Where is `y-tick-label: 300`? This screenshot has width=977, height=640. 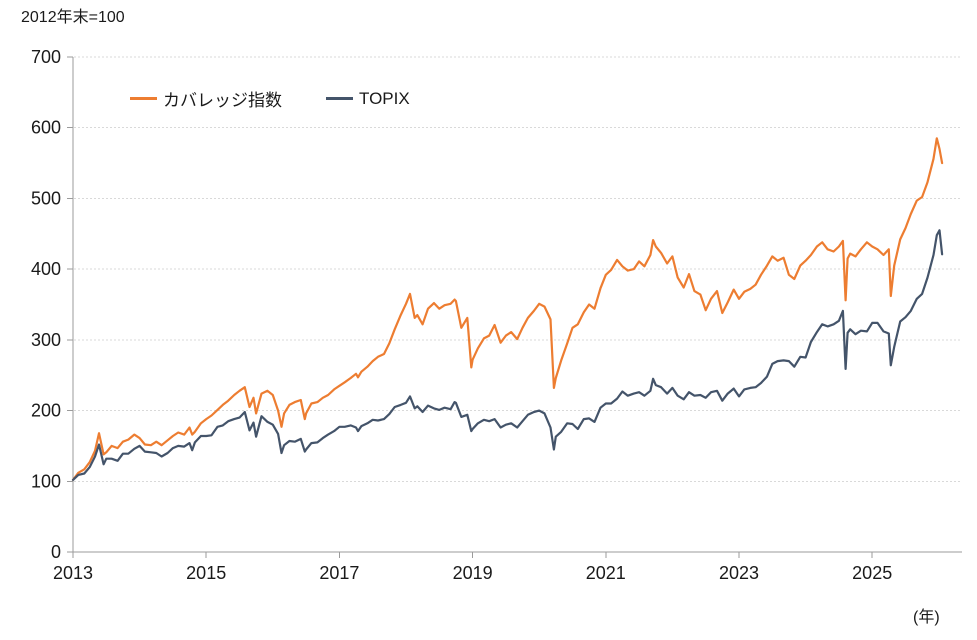 y-tick-label: 300 is located at coordinates (46, 340).